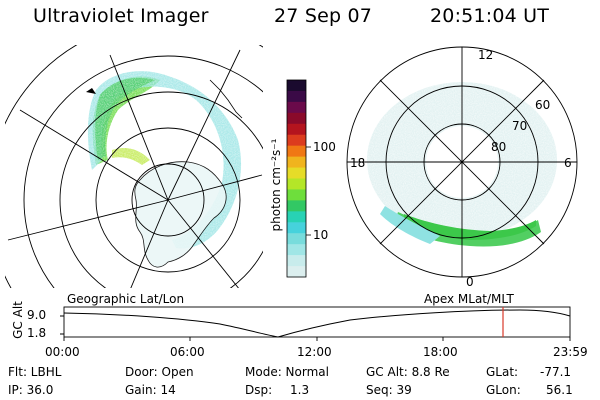 This screenshot has width=600, height=400. I want to click on status-mode: Mode: Normal, so click(287, 372).